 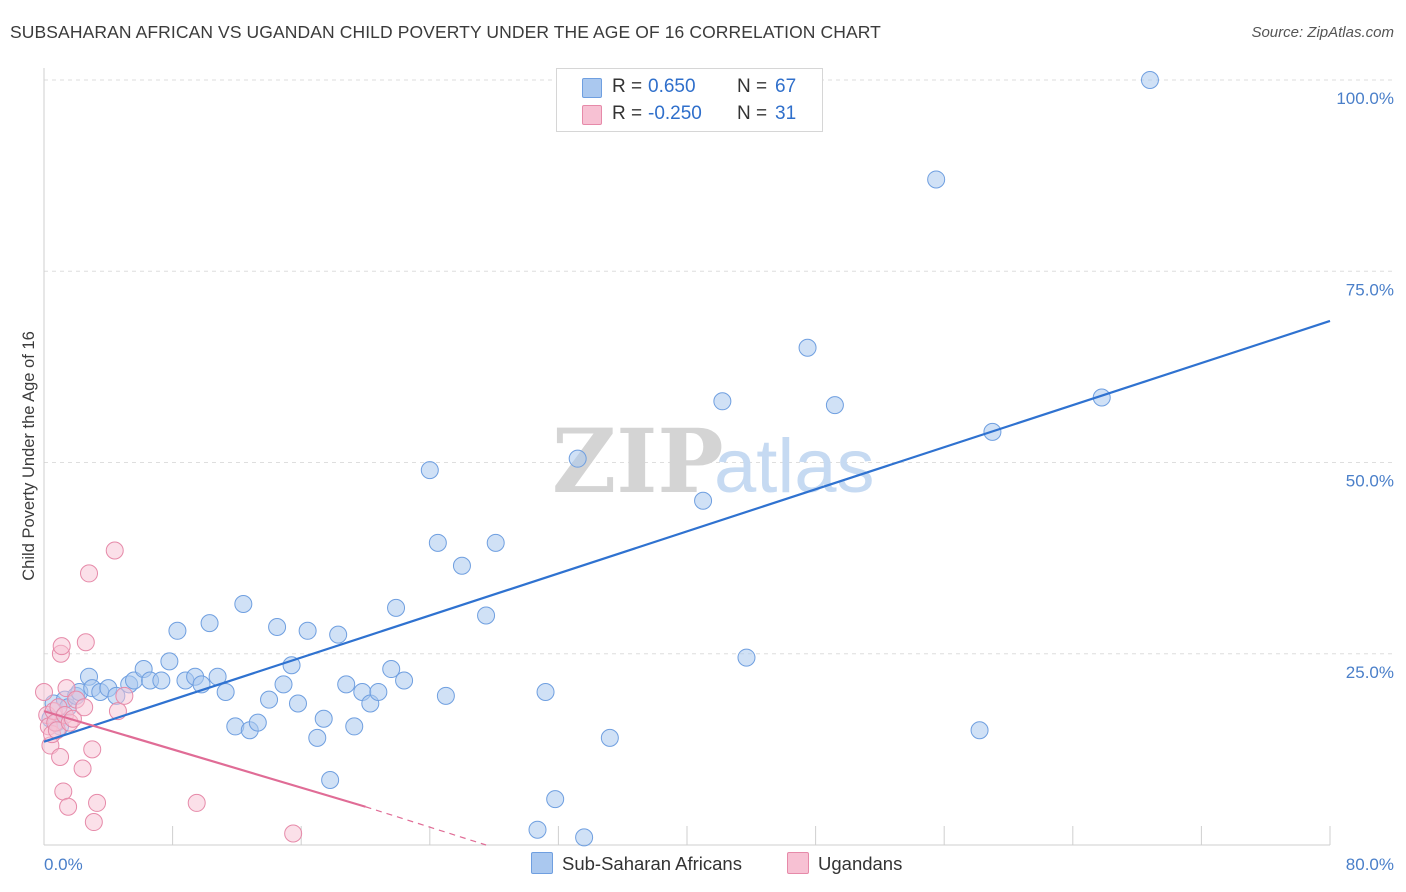 I want to click on x-tick-labels: 0.0% 80.0%, so click(x=719, y=864).